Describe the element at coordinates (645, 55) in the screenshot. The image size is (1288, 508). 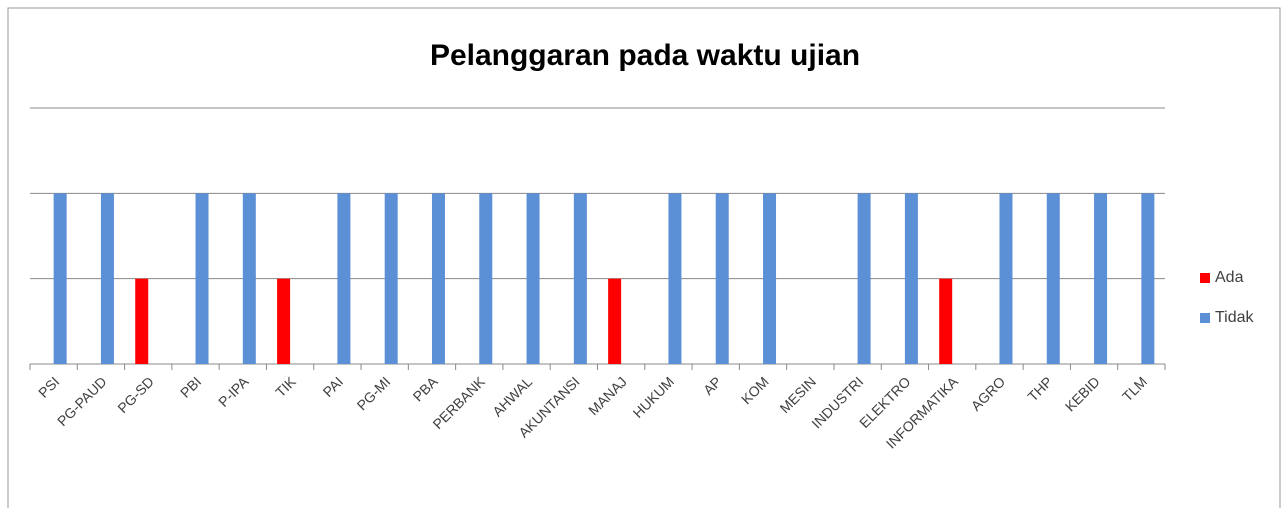
I see `chart-title: Pelanggaran pada waktu ujian` at that location.